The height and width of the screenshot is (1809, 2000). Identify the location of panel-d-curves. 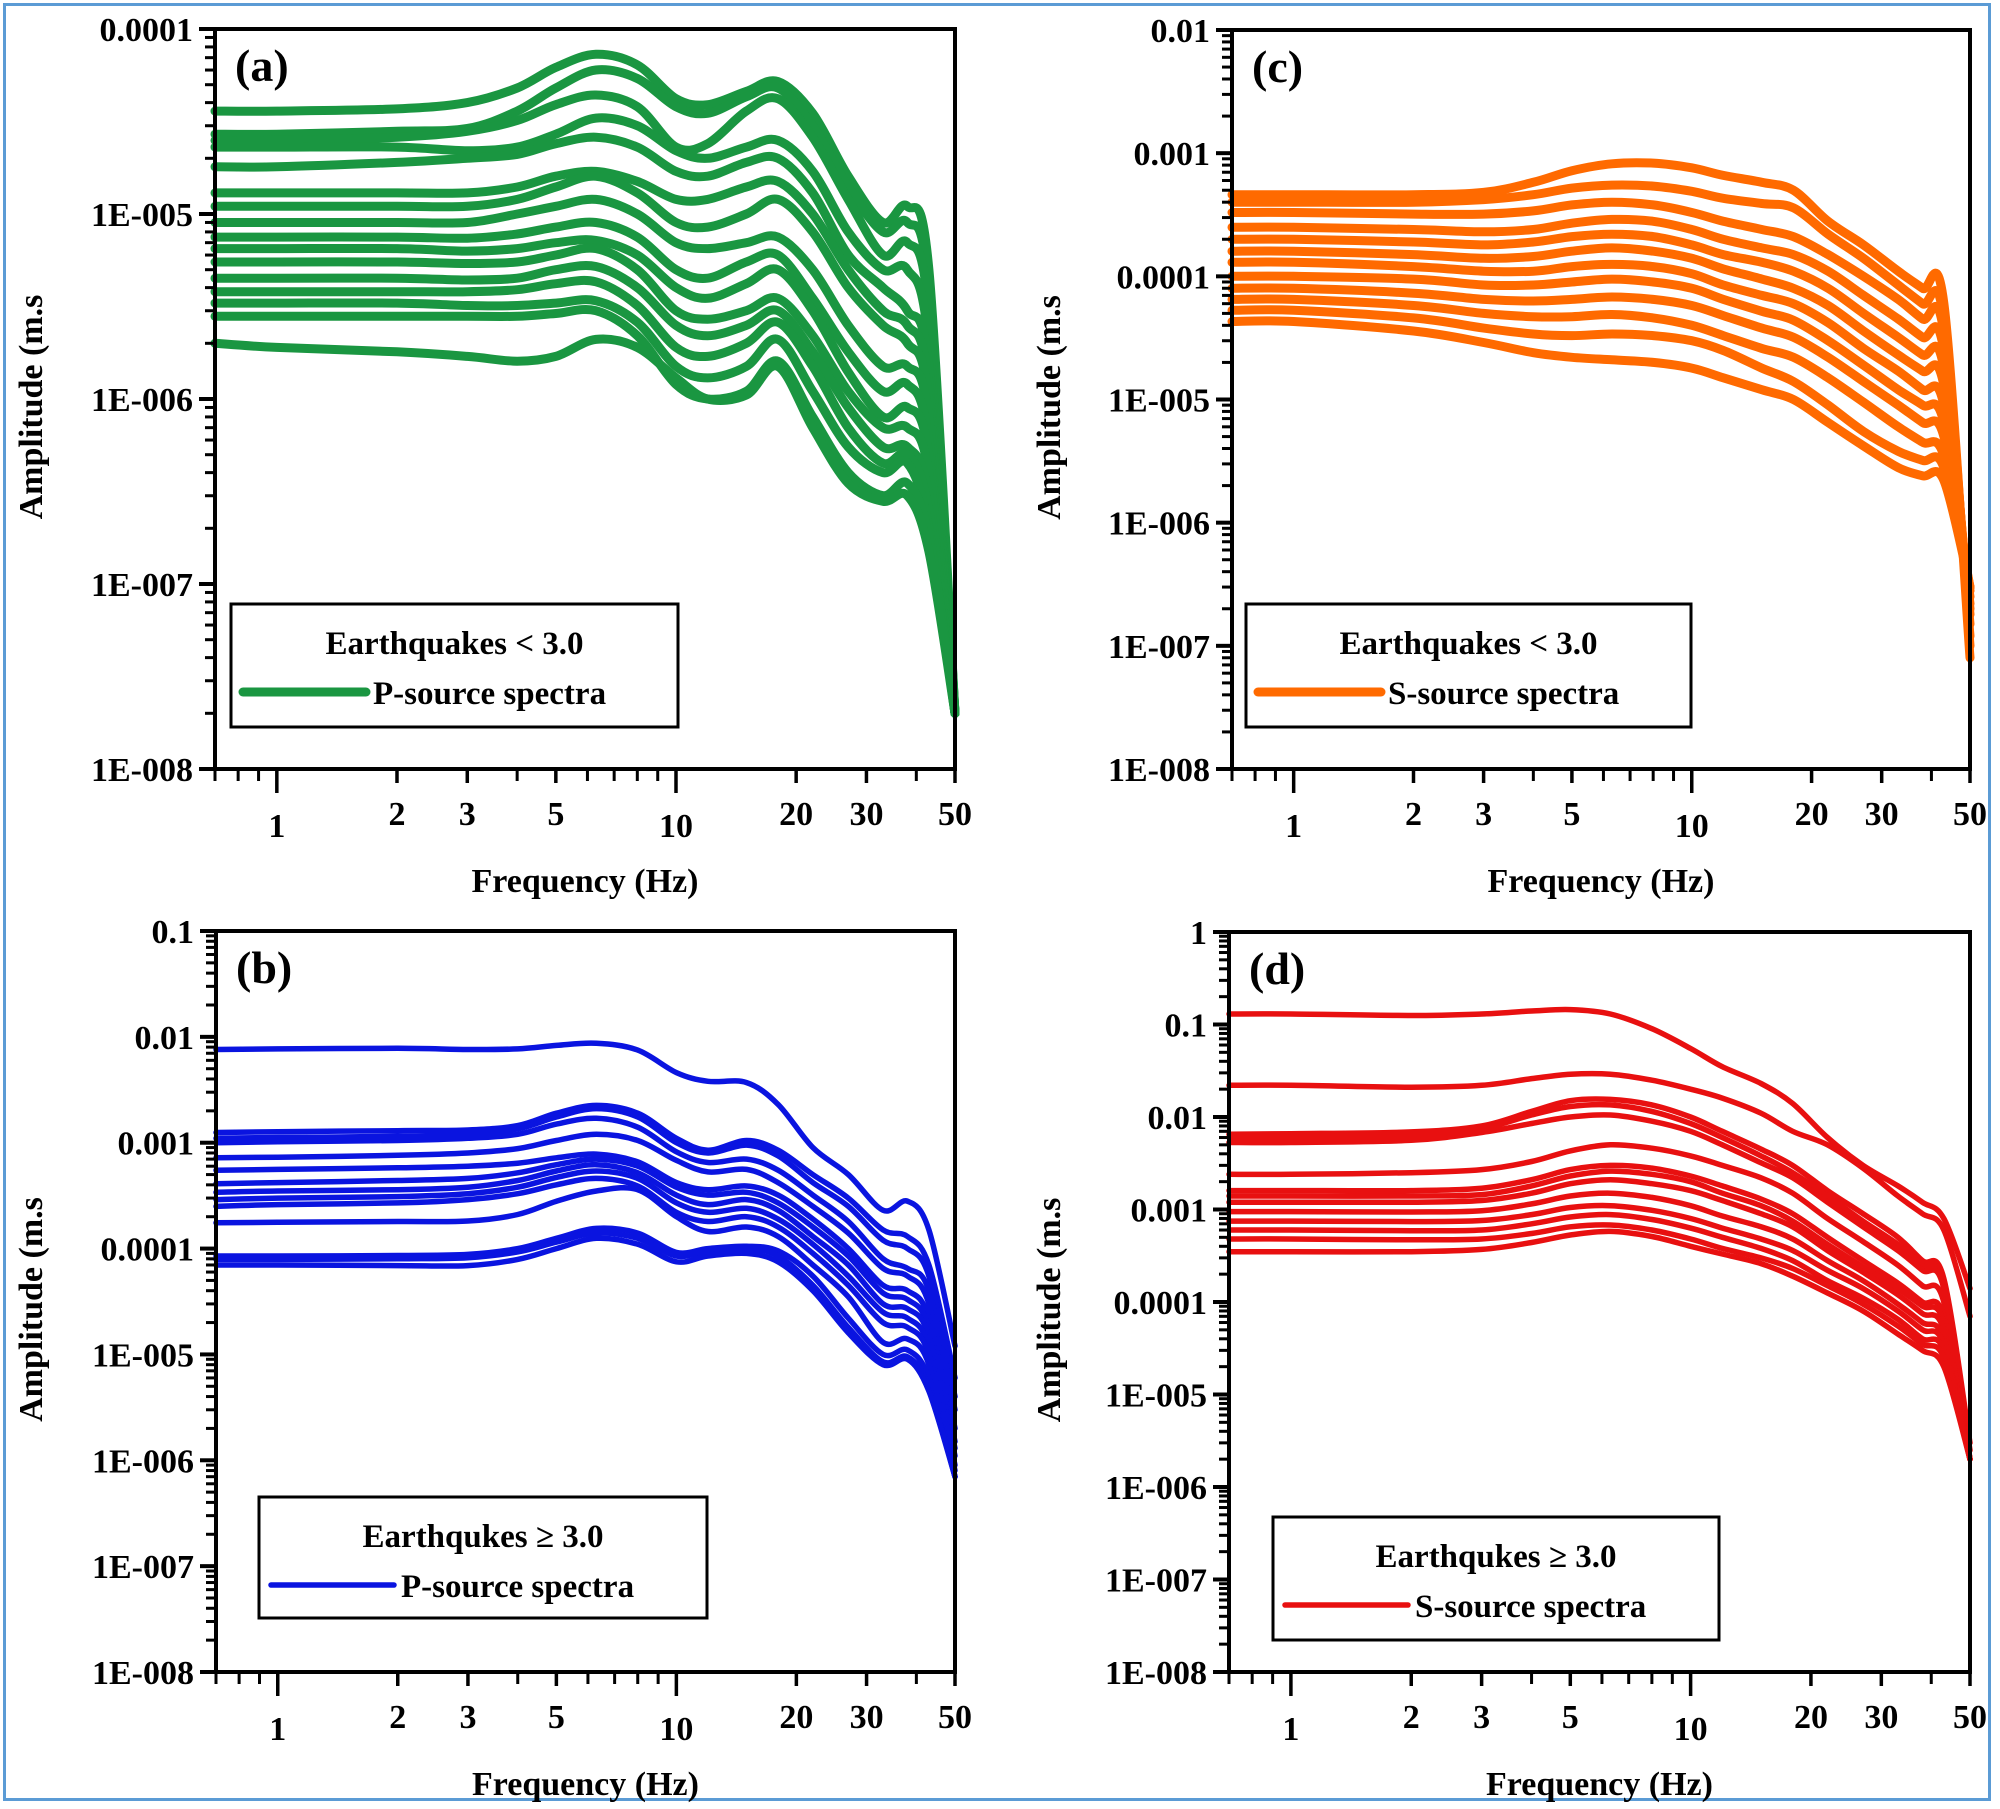
(1599, 1234).